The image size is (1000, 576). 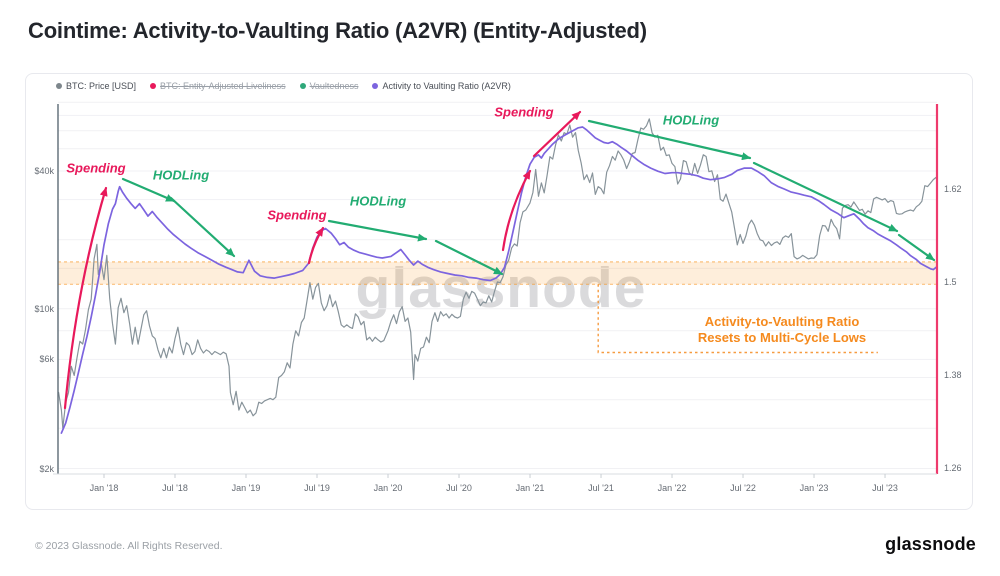 I want to click on legend-label: Activity to Vaulting Ratio (A2VR), so click(x=446, y=86).